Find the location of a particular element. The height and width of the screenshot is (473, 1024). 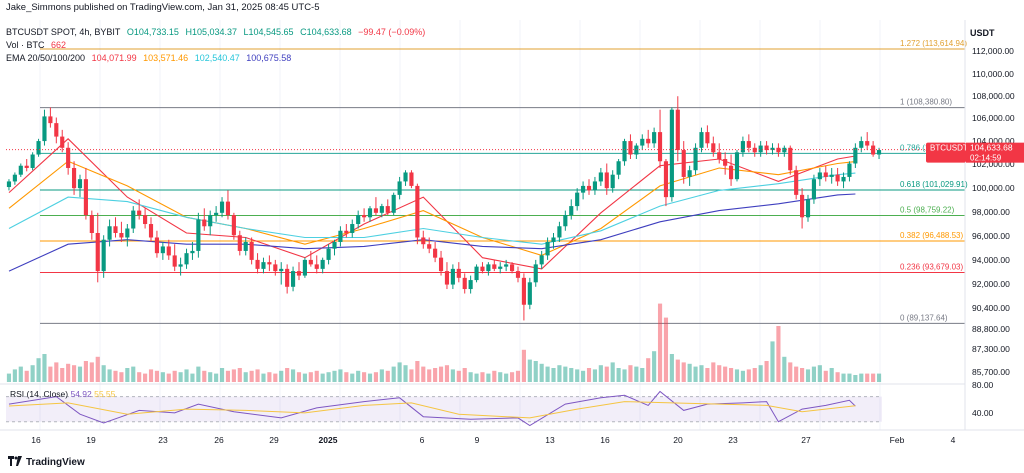

fib-label: 0.236 (93,679.03) is located at coordinates (931, 266).